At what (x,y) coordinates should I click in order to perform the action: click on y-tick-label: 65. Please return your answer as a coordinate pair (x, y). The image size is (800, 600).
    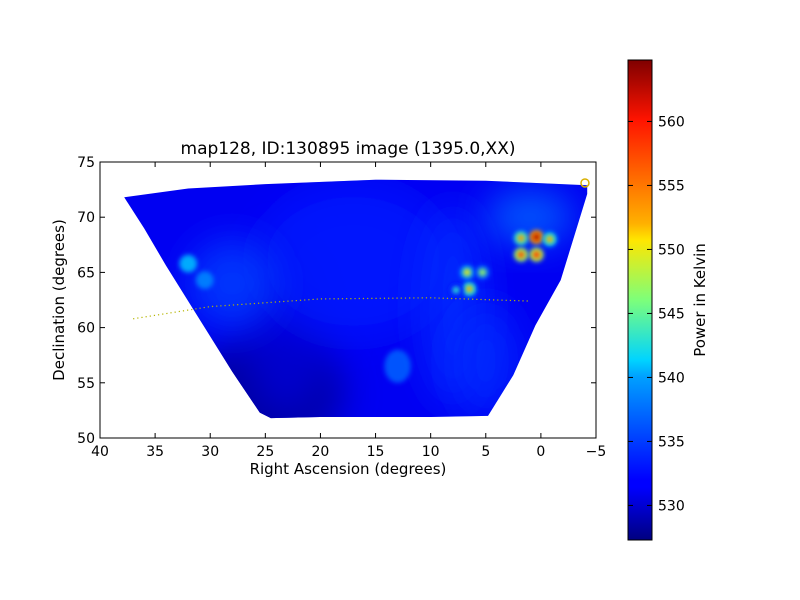
    Looking at the image, I should click on (86, 273).